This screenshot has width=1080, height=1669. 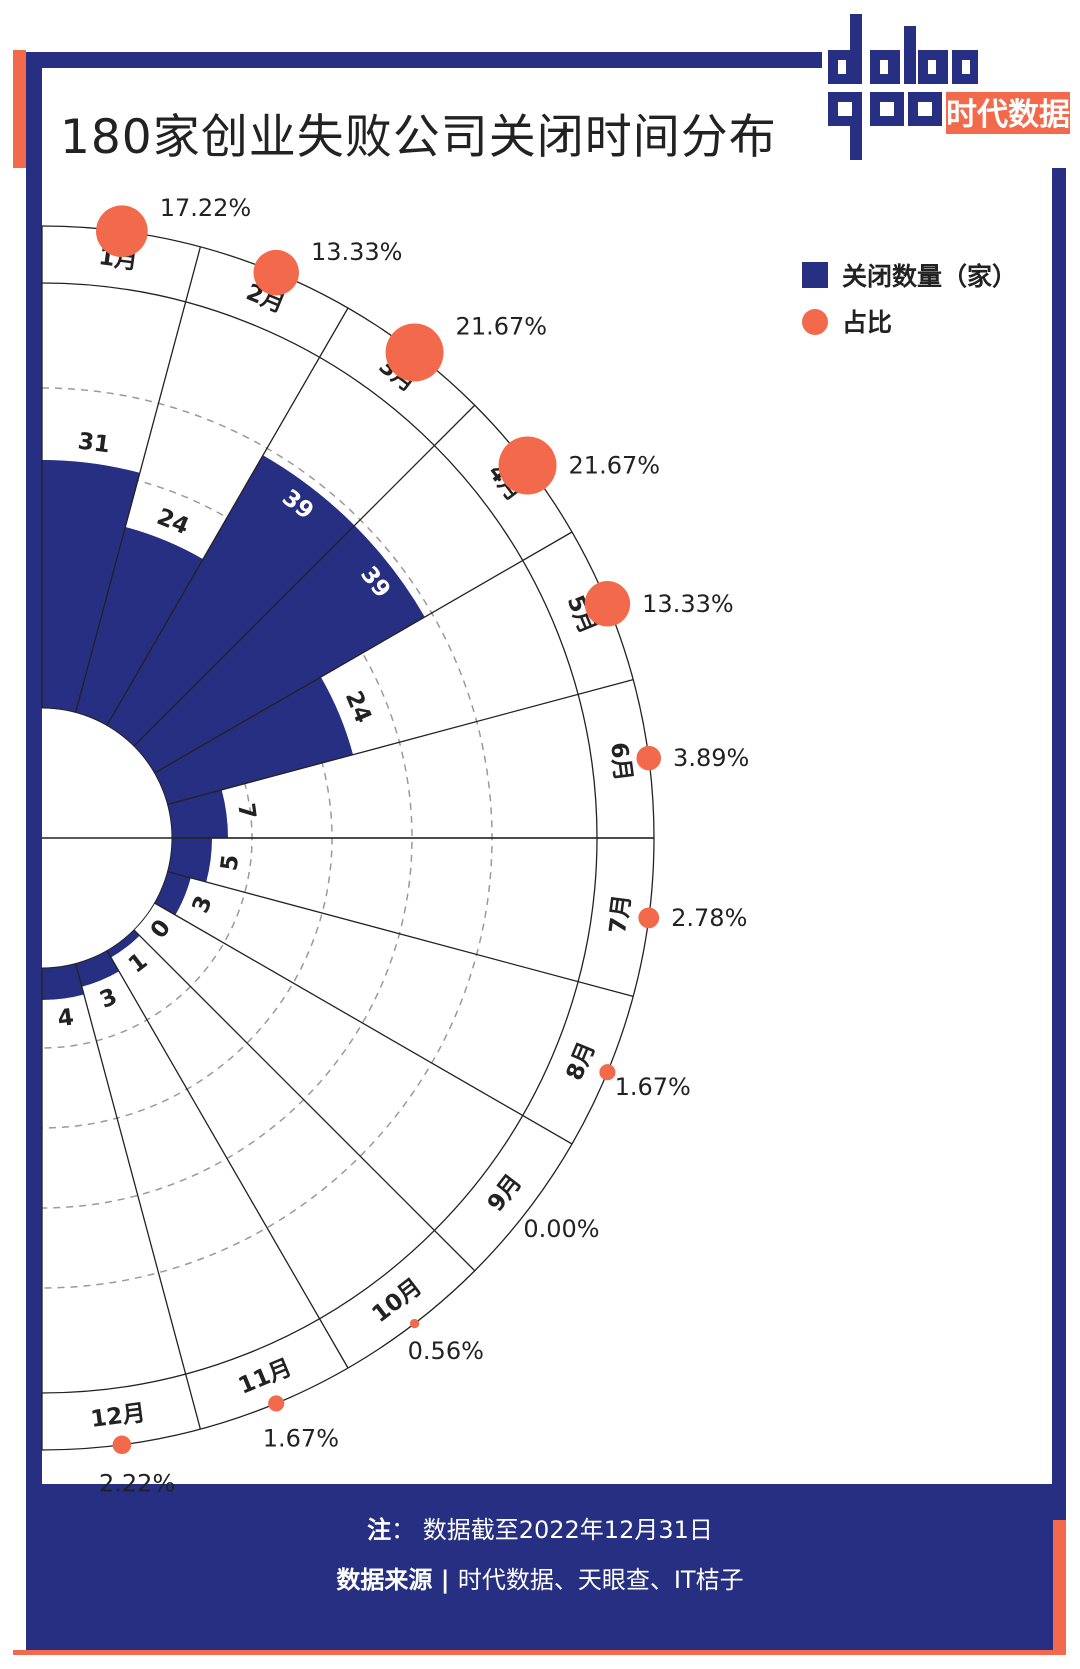 What do you see at coordinates (867, 322) in the screenshot?
I see `legend-label-share: 占比` at bounding box center [867, 322].